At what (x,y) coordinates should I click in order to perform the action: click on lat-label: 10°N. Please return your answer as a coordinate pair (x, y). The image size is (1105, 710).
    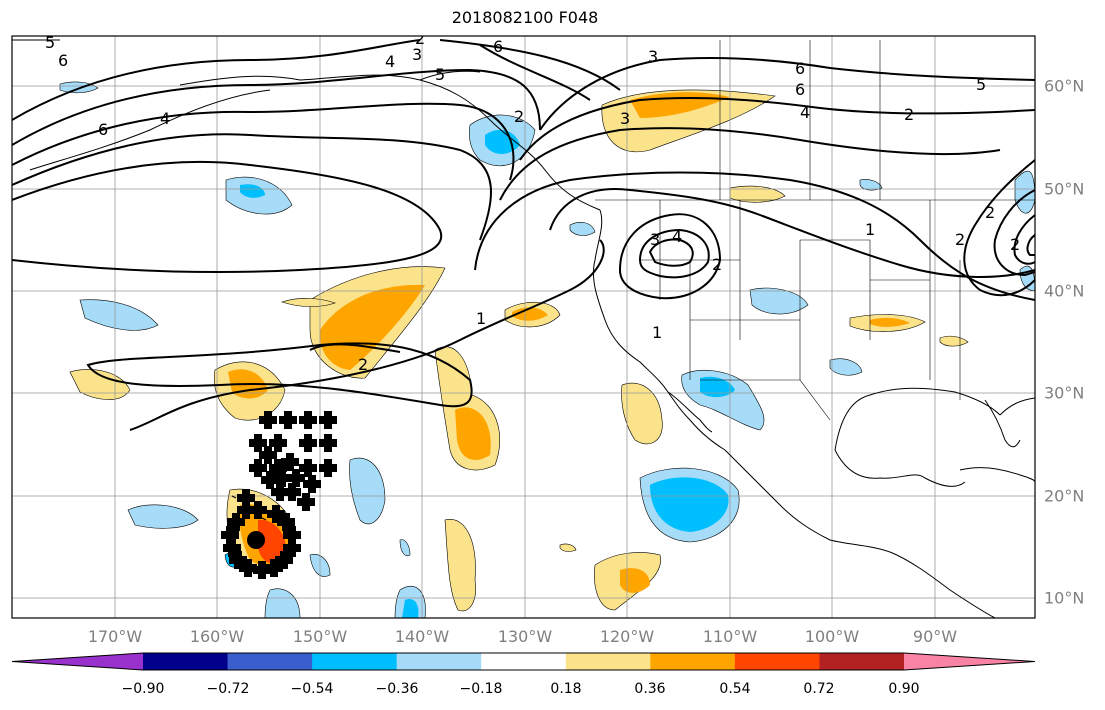
    Looking at the image, I should click on (1064, 598).